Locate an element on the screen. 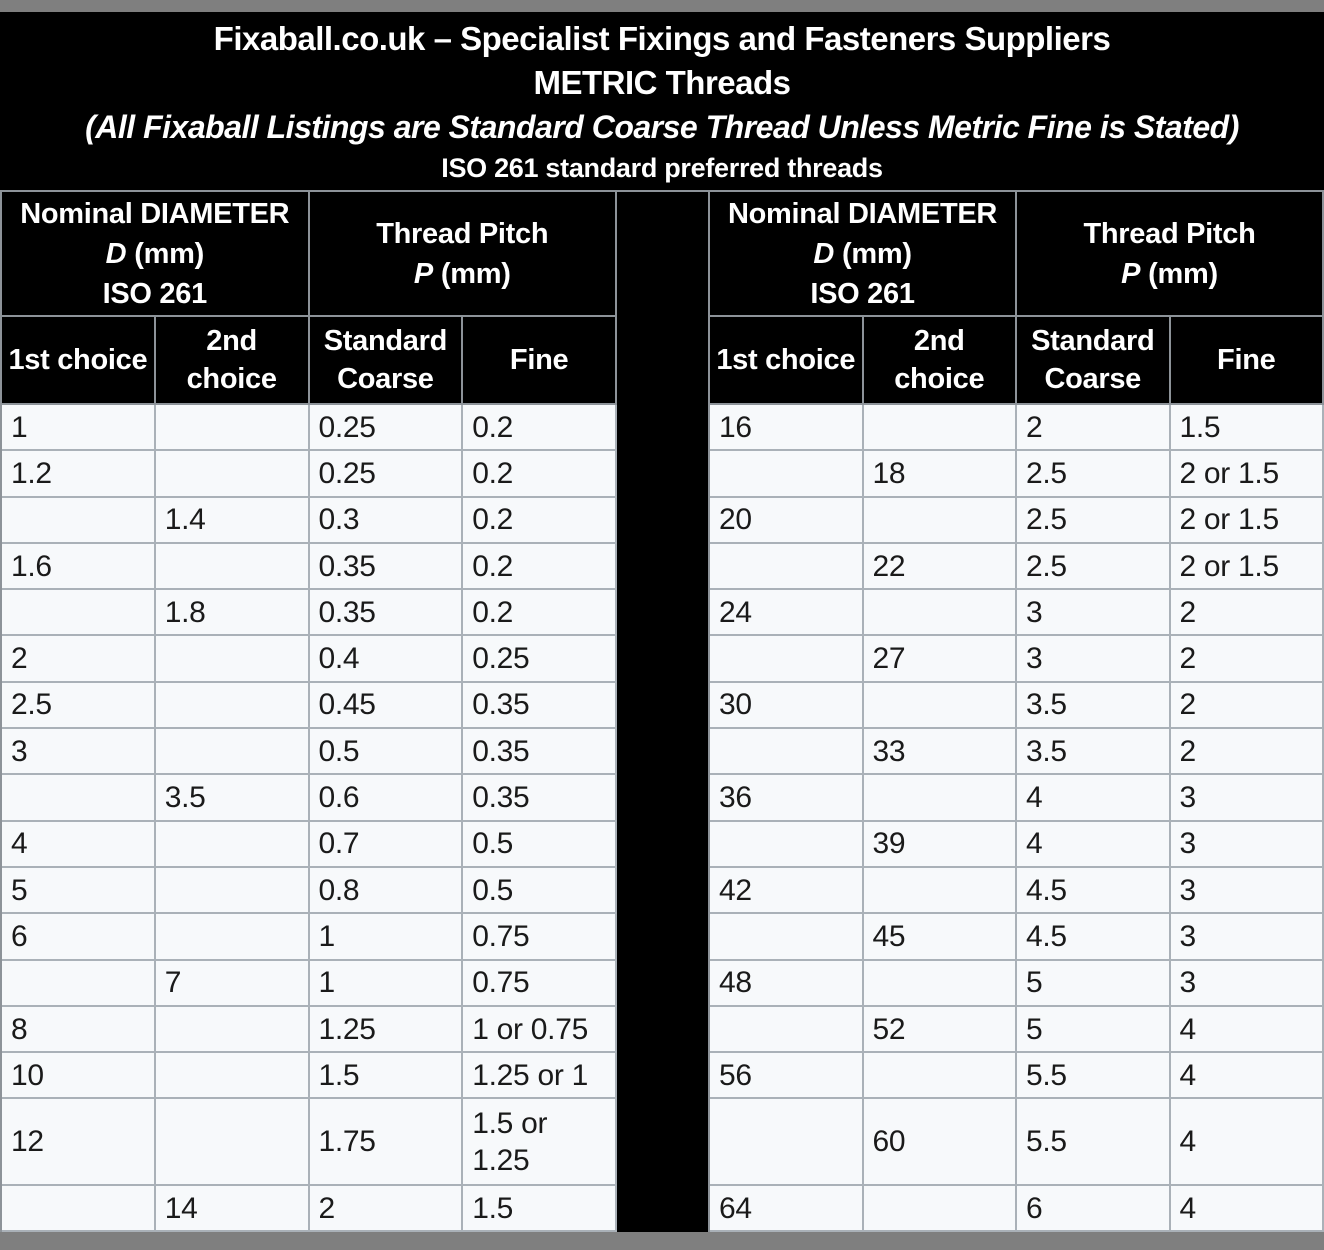 The height and width of the screenshot is (1250, 1324). table-cell: 16 is located at coordinates (787, 428).